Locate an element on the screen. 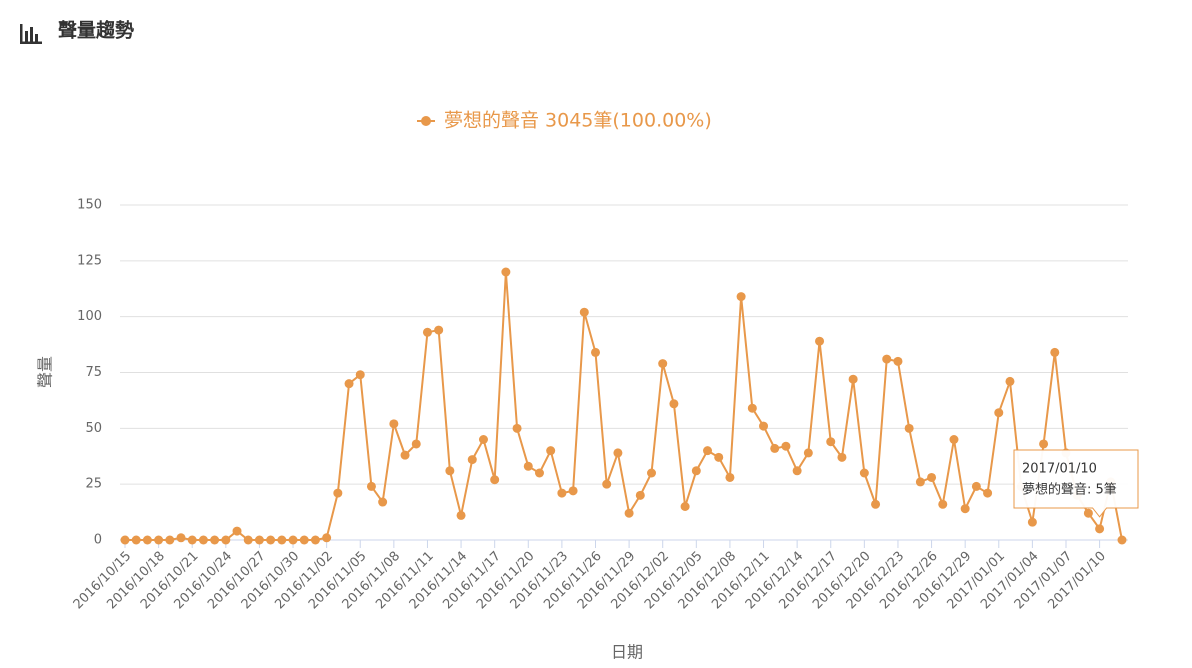 This screenshot has height=668, width=1192. tooltip-date: 2017/01/10 is located at coordinates (1059, 469).